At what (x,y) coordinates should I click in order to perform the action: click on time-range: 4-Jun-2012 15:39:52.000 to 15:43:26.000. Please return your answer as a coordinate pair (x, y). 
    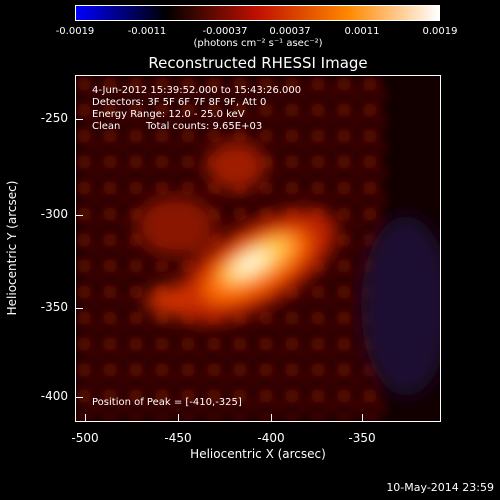
    Looking at the image, I should click on (197, 90).